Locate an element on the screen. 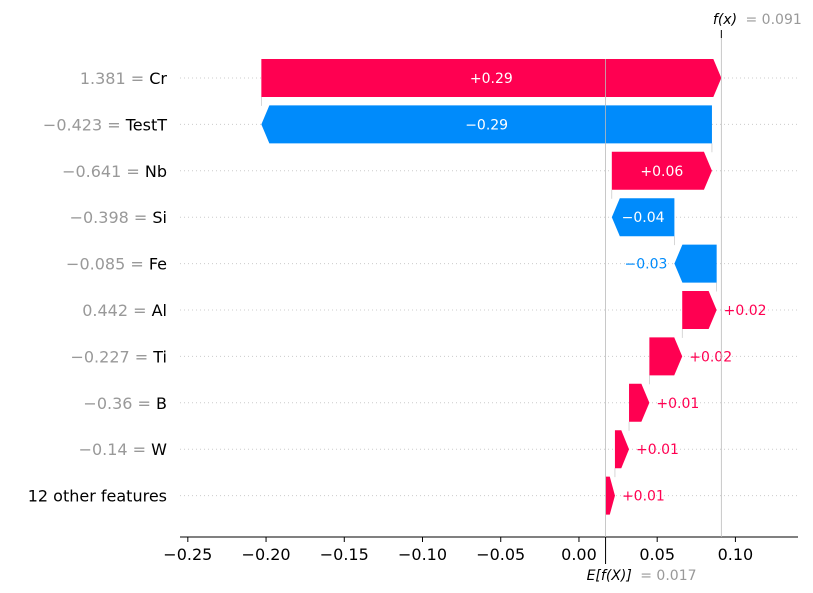 The height and width of the screenshot is (593, 813). bar-value-label: +0.06 is located at coordinates (661, 172).